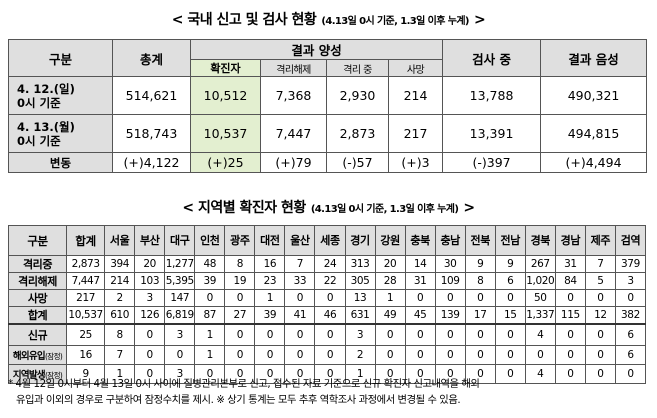  I want to click on cell-negative: 494,815, so click(594, 133).